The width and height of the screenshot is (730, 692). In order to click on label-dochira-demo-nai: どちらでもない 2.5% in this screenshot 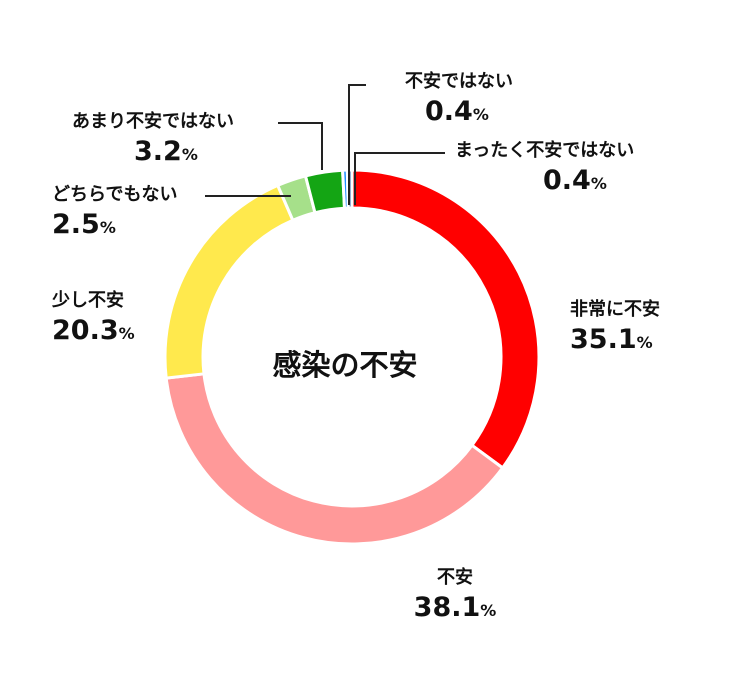, I will do `click(115, 212)`.